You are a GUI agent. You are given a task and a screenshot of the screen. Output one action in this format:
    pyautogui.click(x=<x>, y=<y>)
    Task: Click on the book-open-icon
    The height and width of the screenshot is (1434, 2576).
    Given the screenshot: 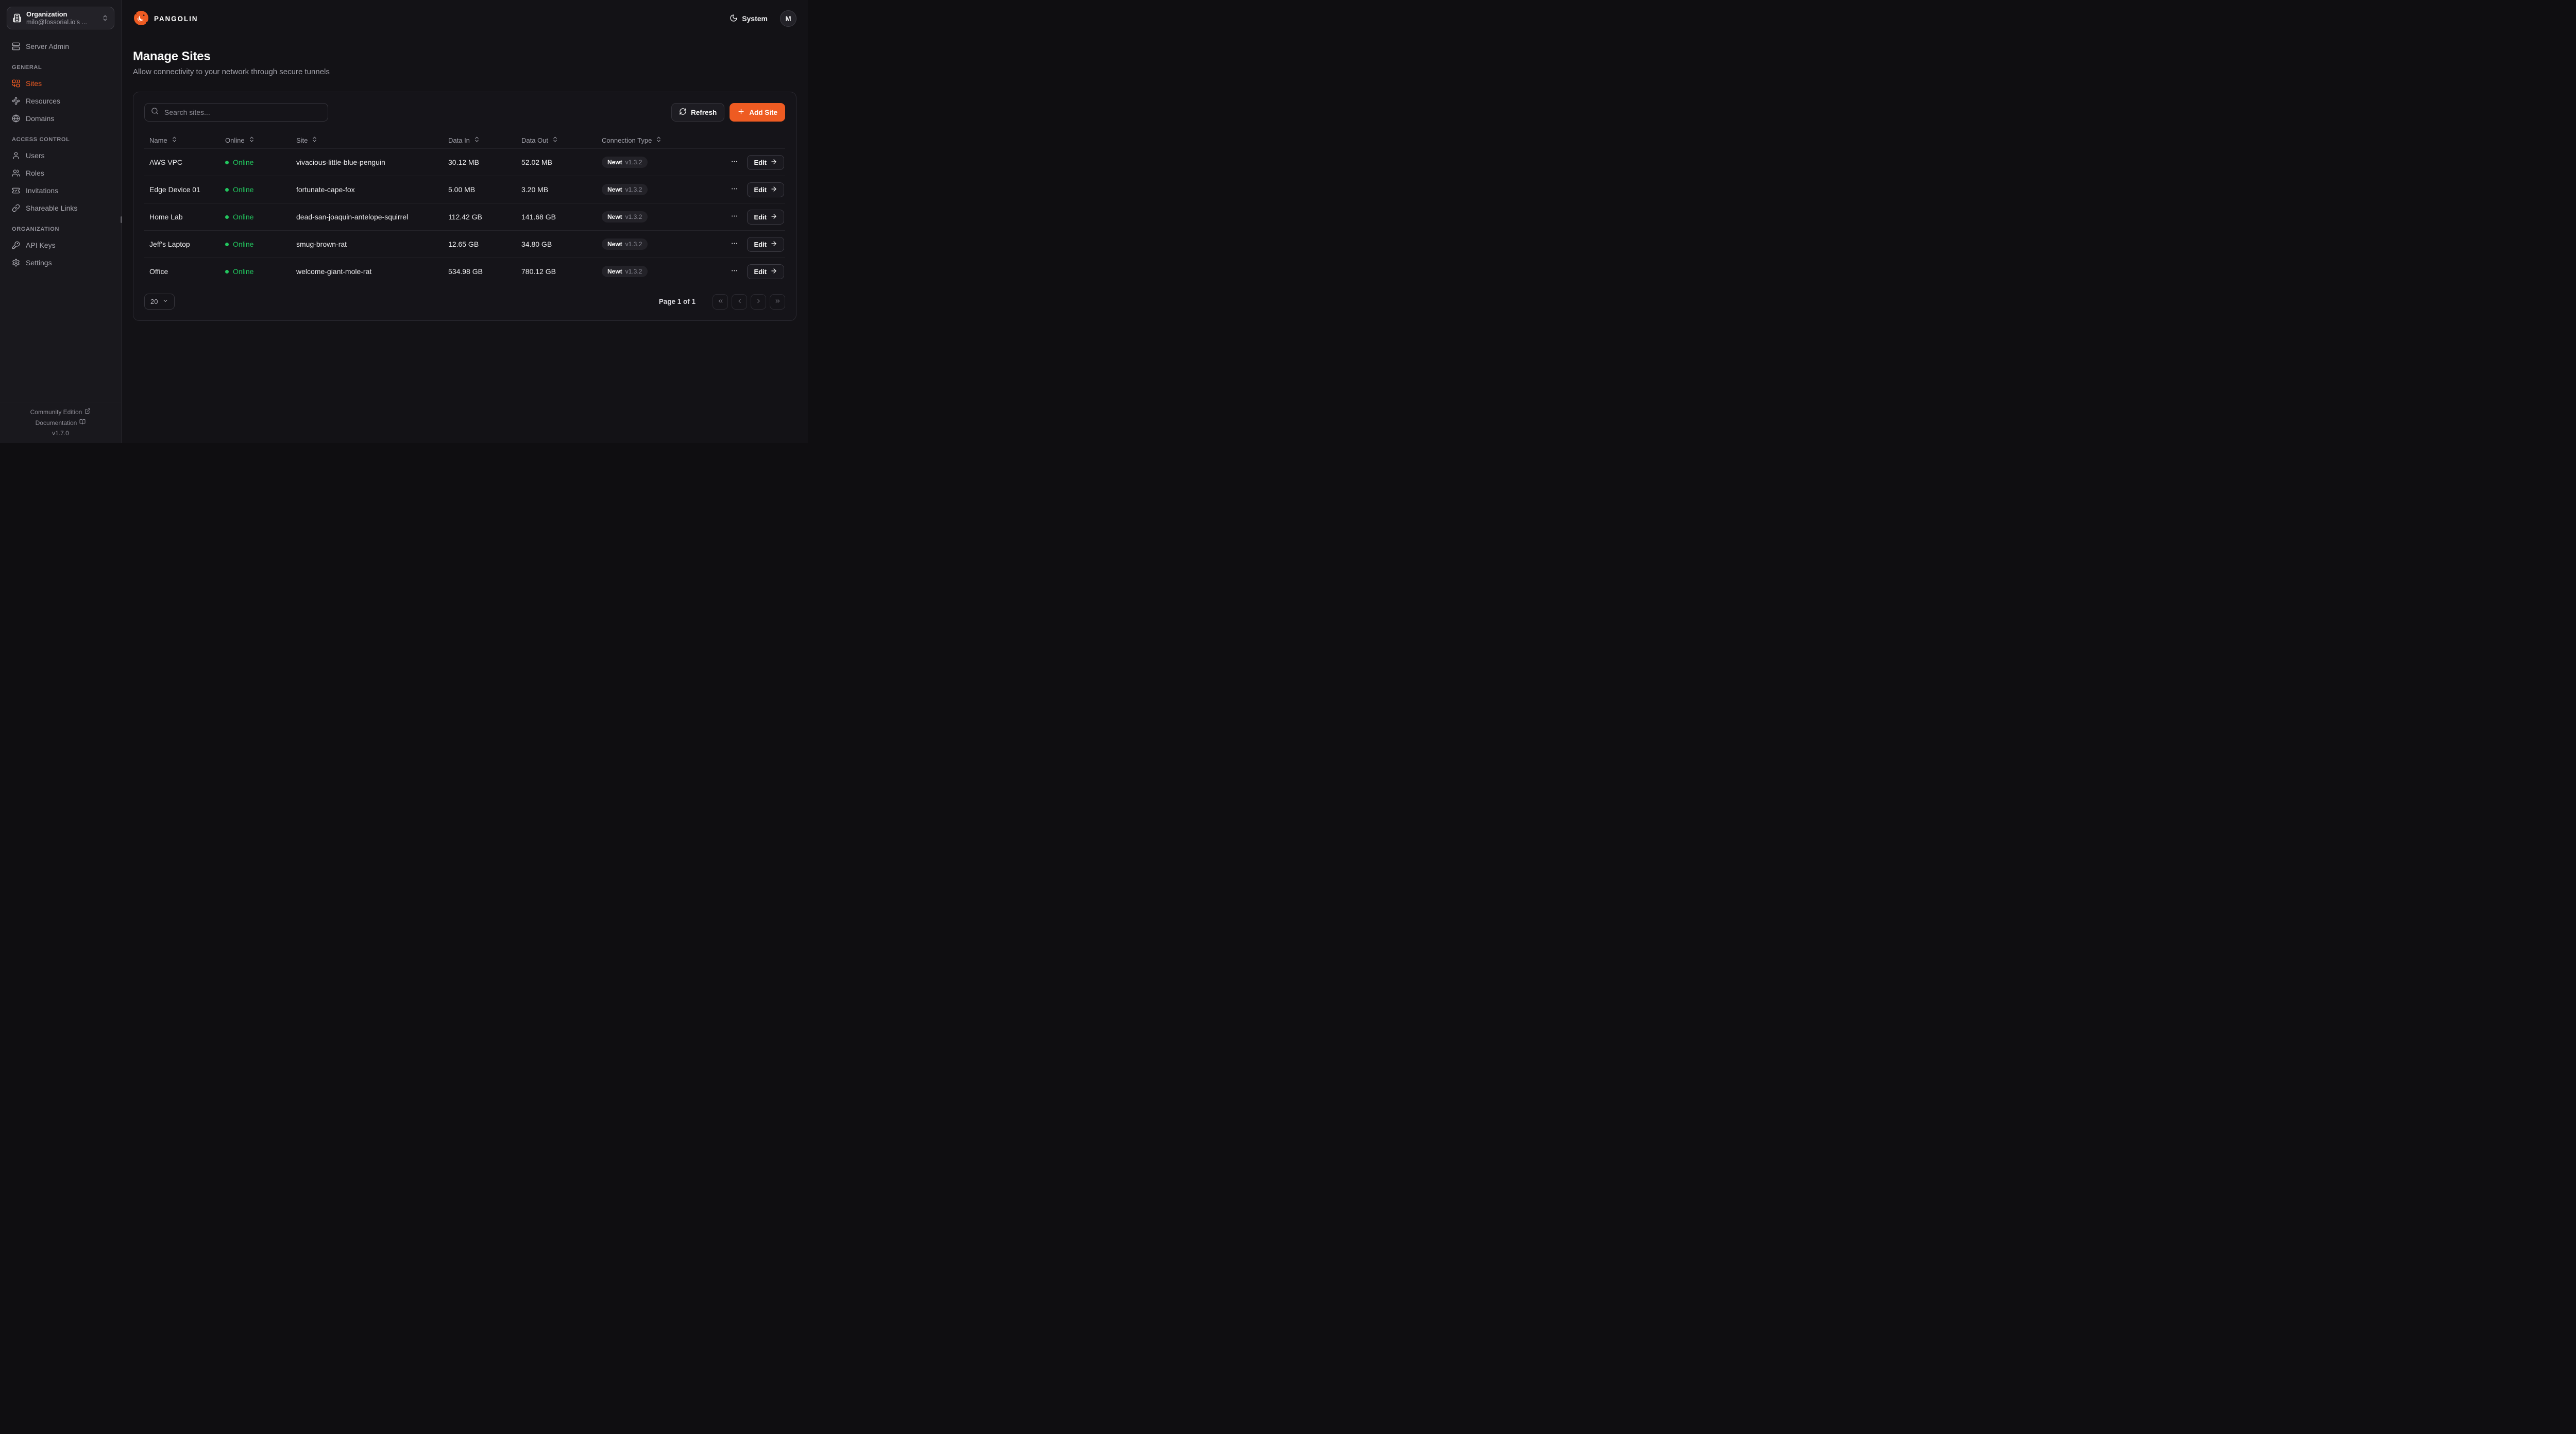 What is the action you would take?
    pyautogui.click(x=82, y=422)
    